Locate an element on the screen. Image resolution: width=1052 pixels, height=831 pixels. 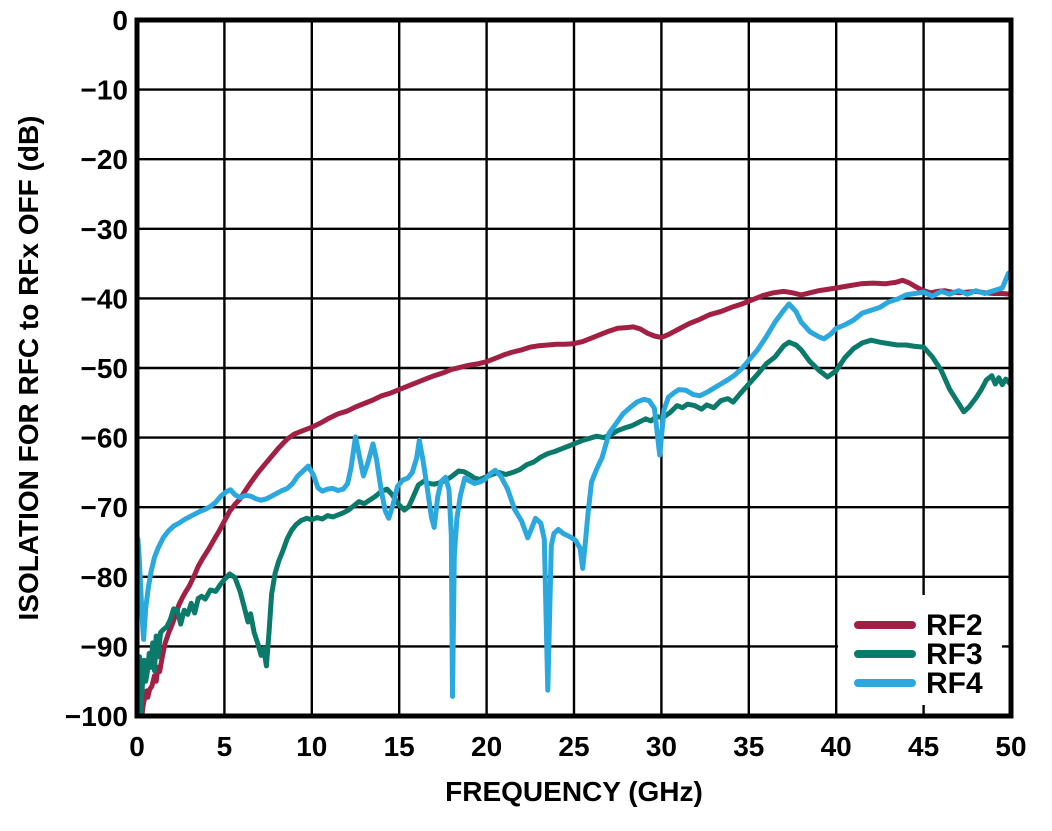
y-tick-label-−60: −60 is located at coordinates (105, 438).